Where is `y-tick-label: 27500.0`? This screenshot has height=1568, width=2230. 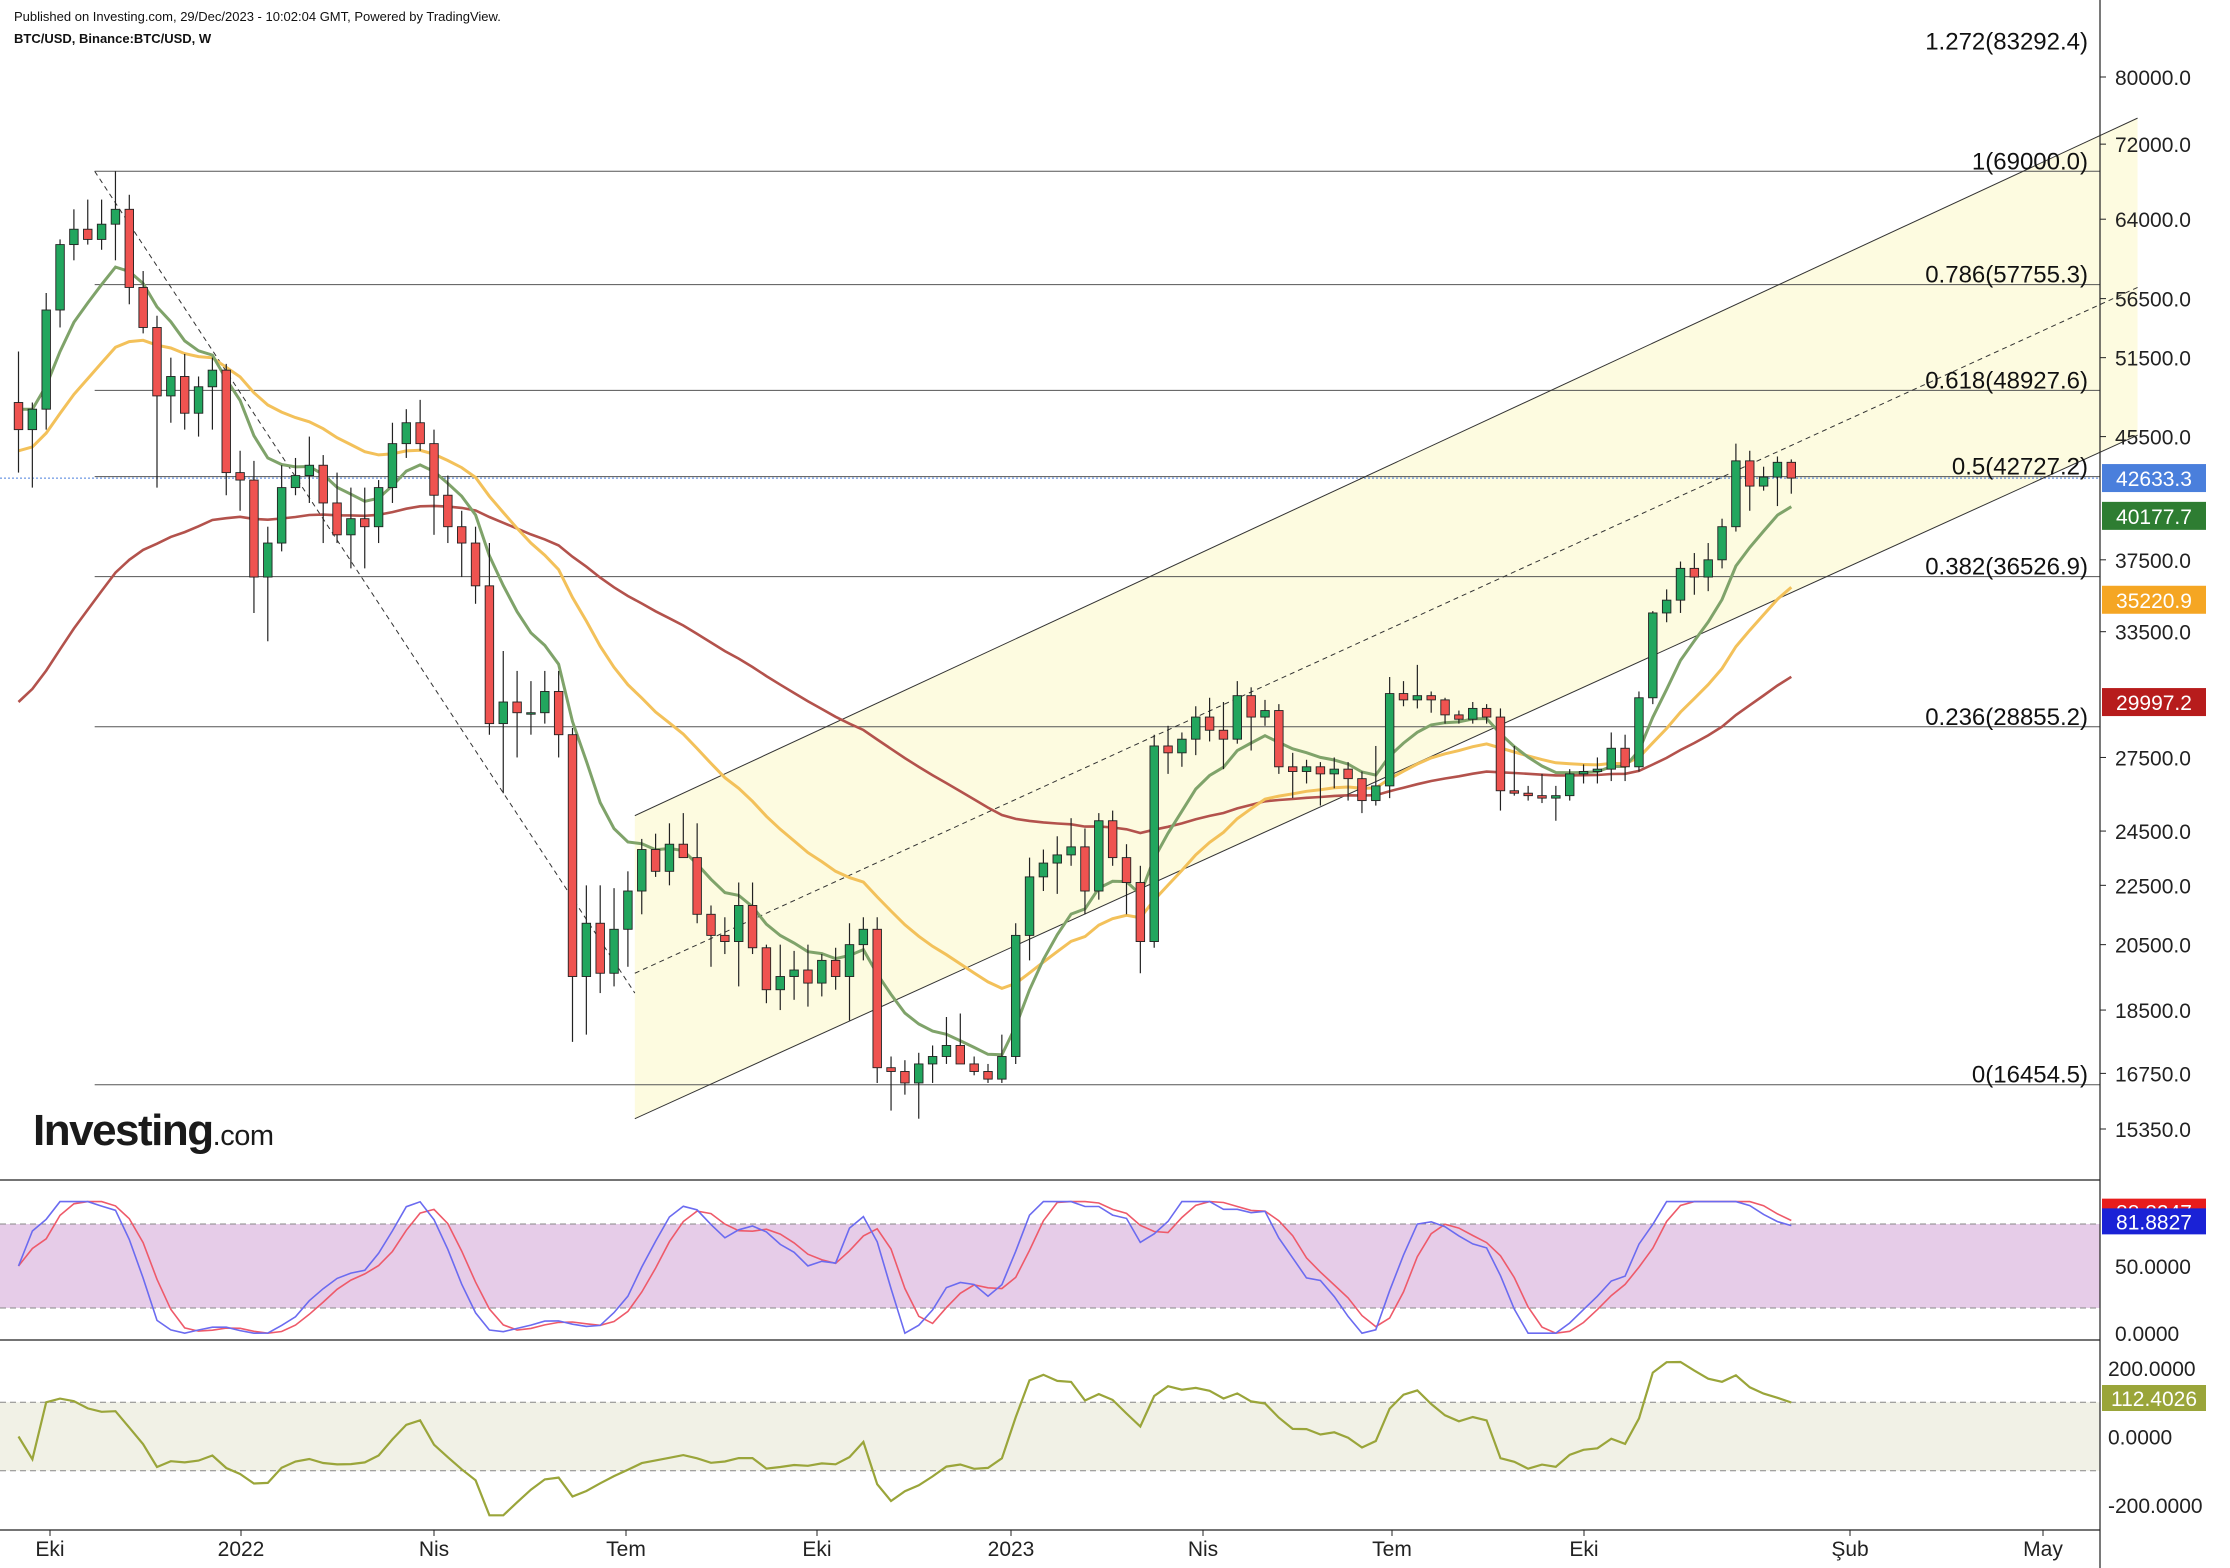
y-tick-label: 27500.0 is located at coordinates (2153, 758).